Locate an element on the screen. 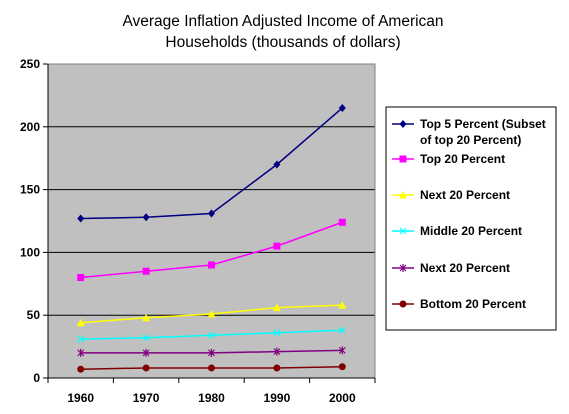  y-tick-label: 100 is located at coordinates (30, 252).